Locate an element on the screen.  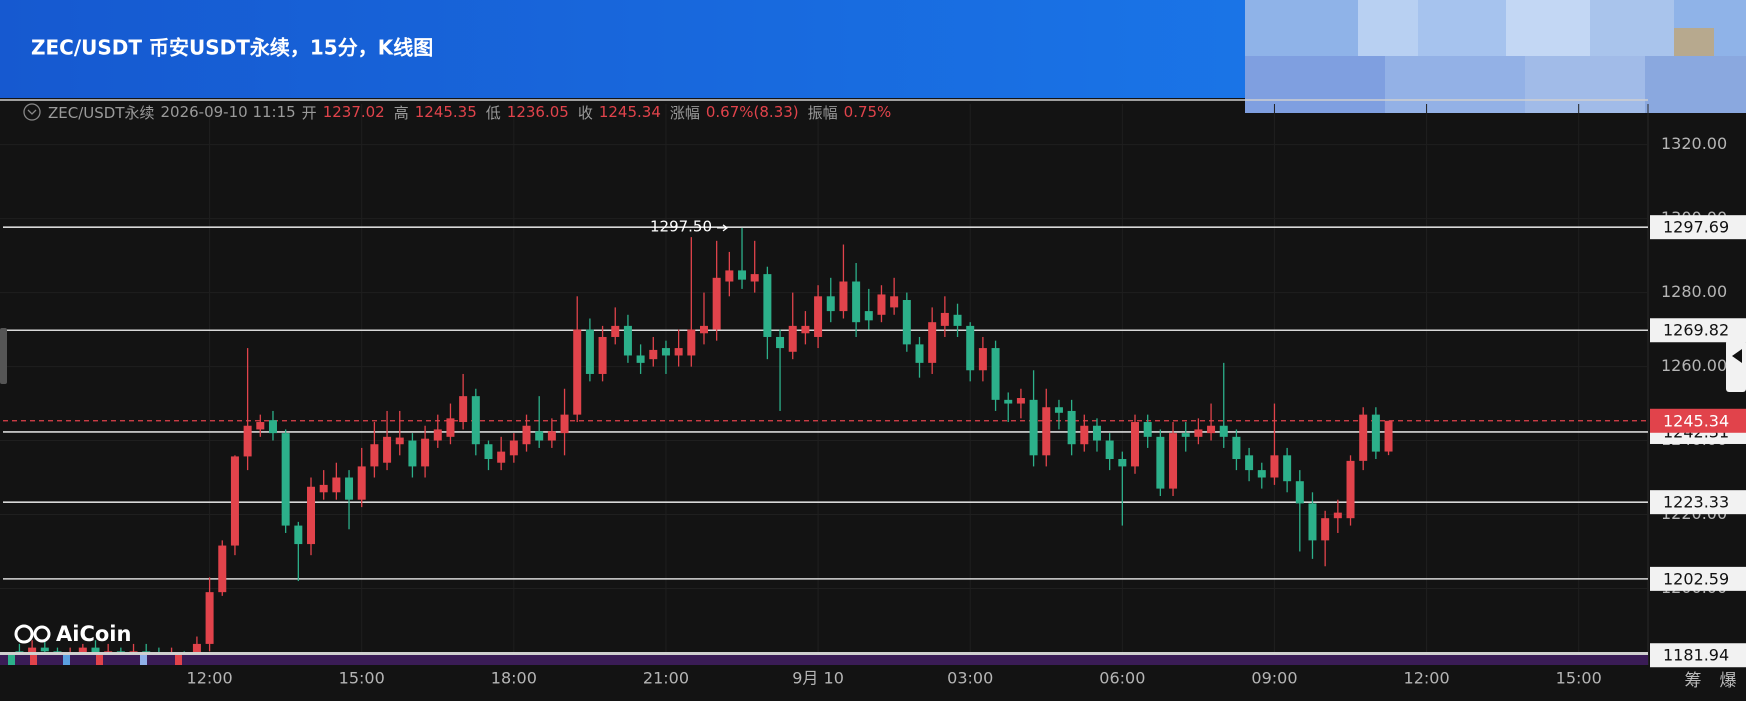
high-annotation: 1297.50 is located at coordinates (681, 226).